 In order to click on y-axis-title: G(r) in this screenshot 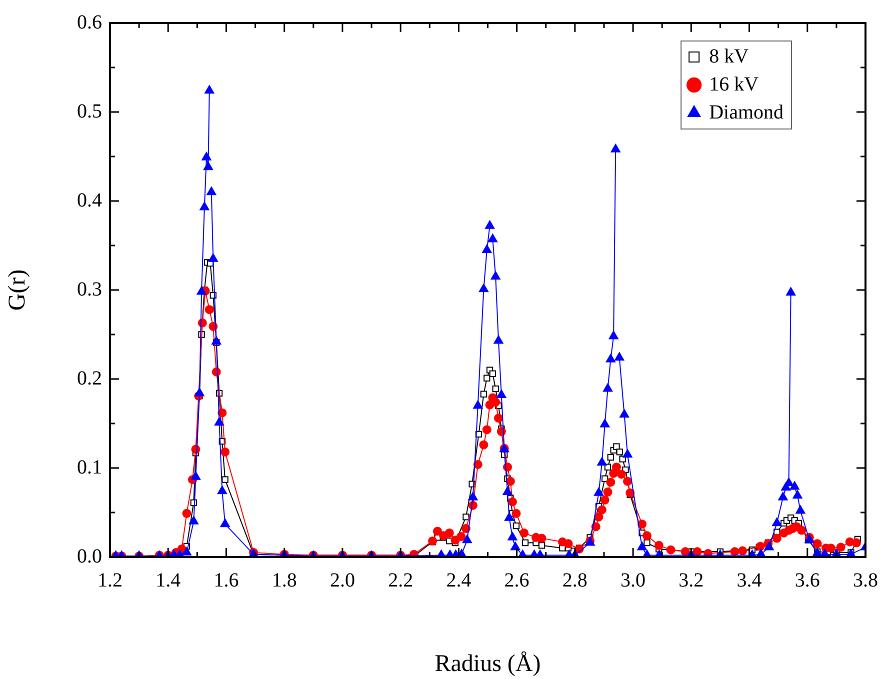, I will do `click(17, 290)`.